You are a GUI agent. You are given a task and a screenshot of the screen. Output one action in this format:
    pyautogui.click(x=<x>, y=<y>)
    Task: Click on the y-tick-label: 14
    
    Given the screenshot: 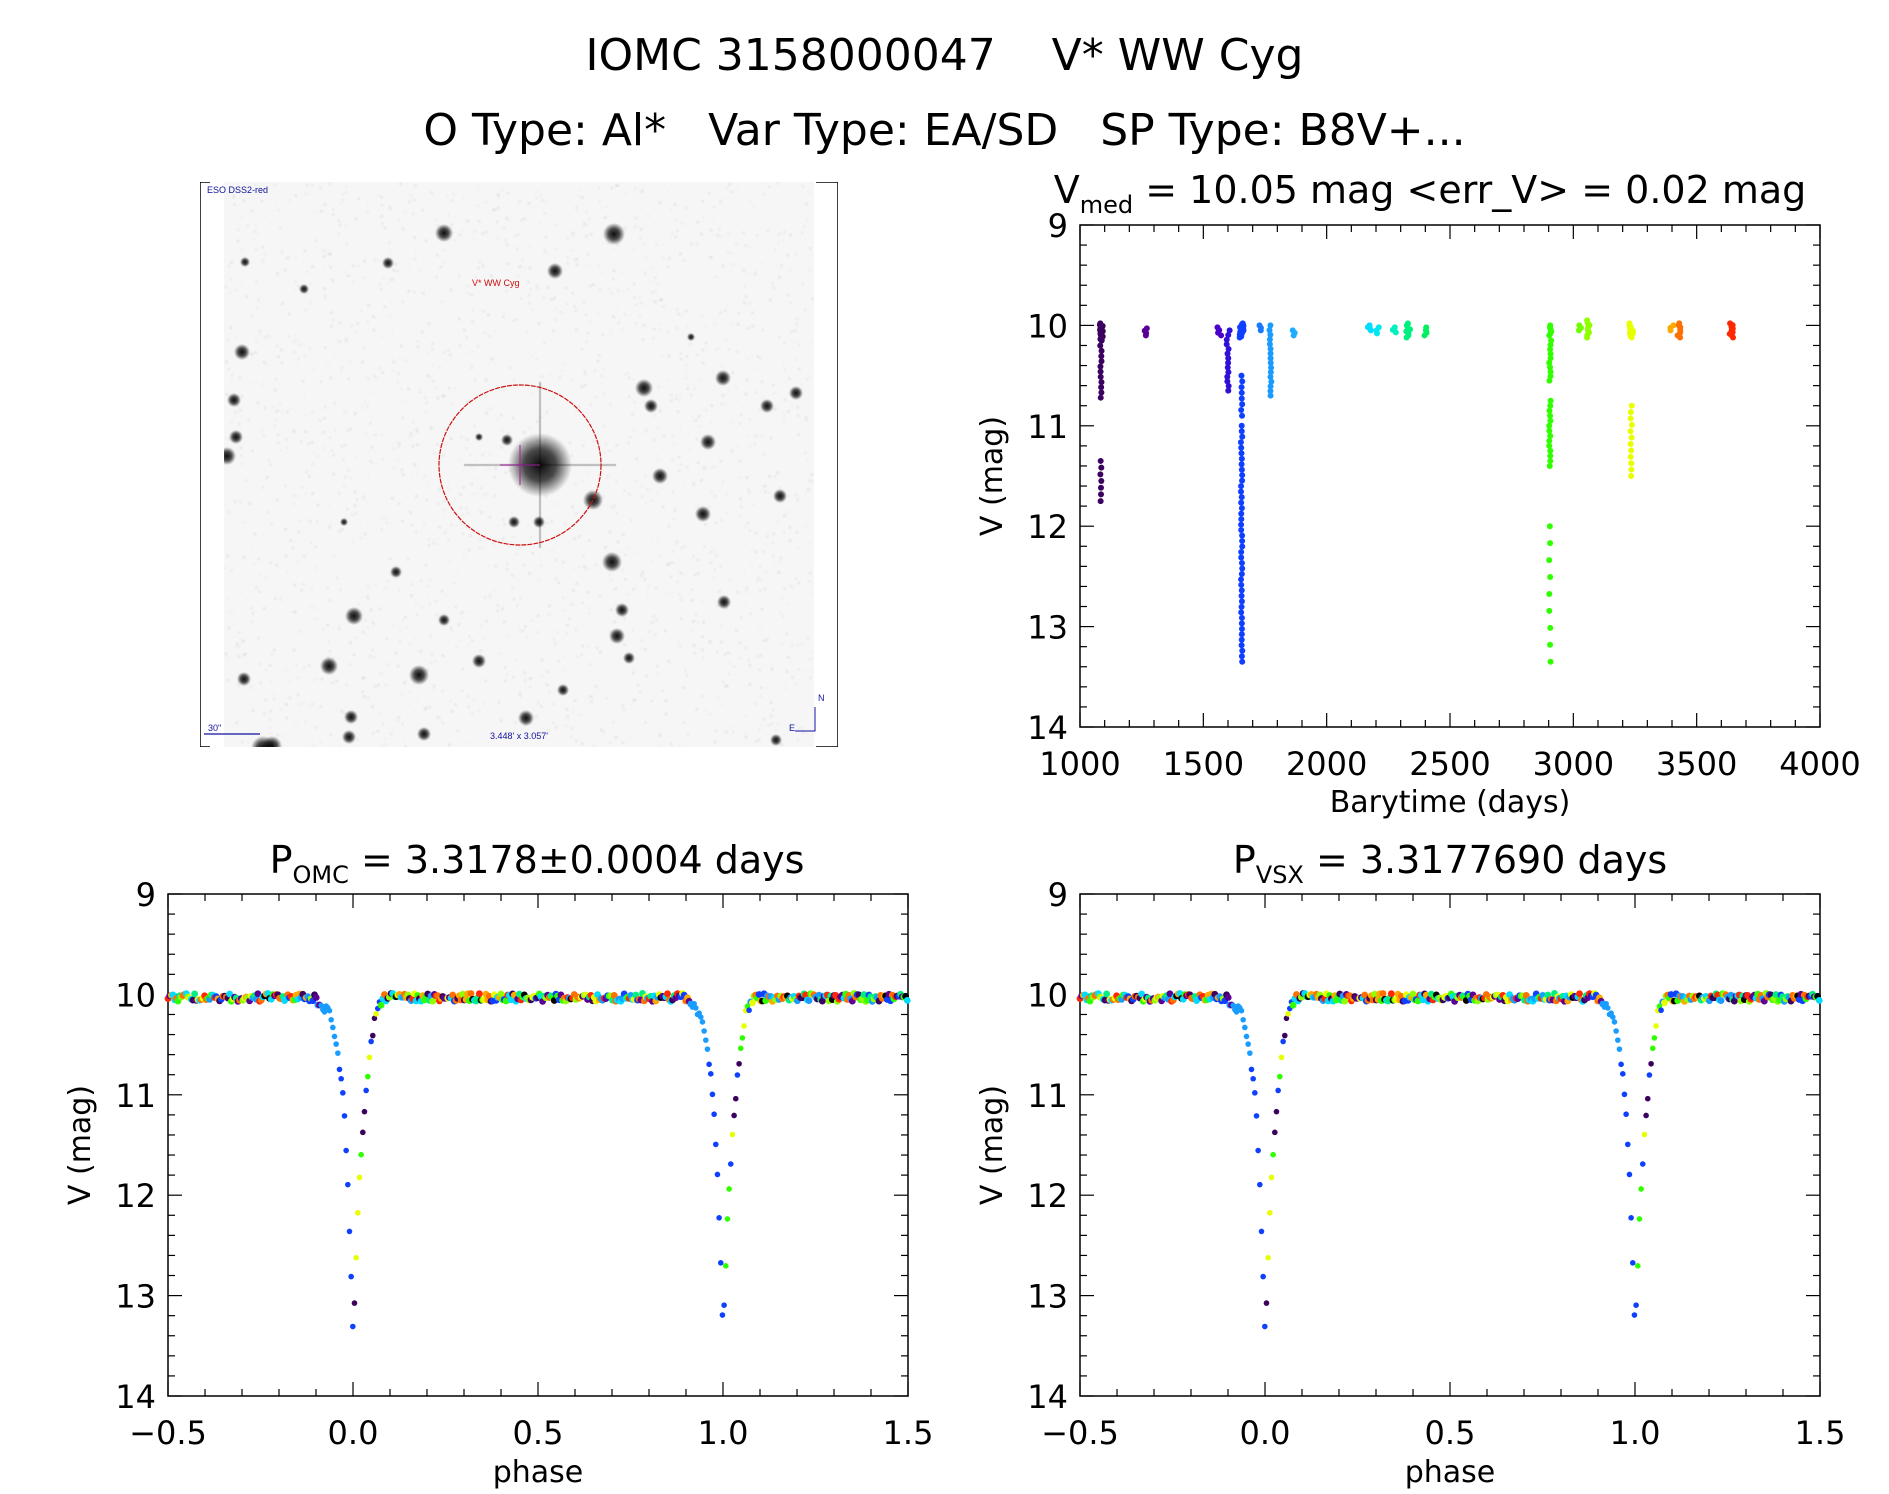 What is the action you would take?
    pyautogui.click(x=1047, y=1397)
    